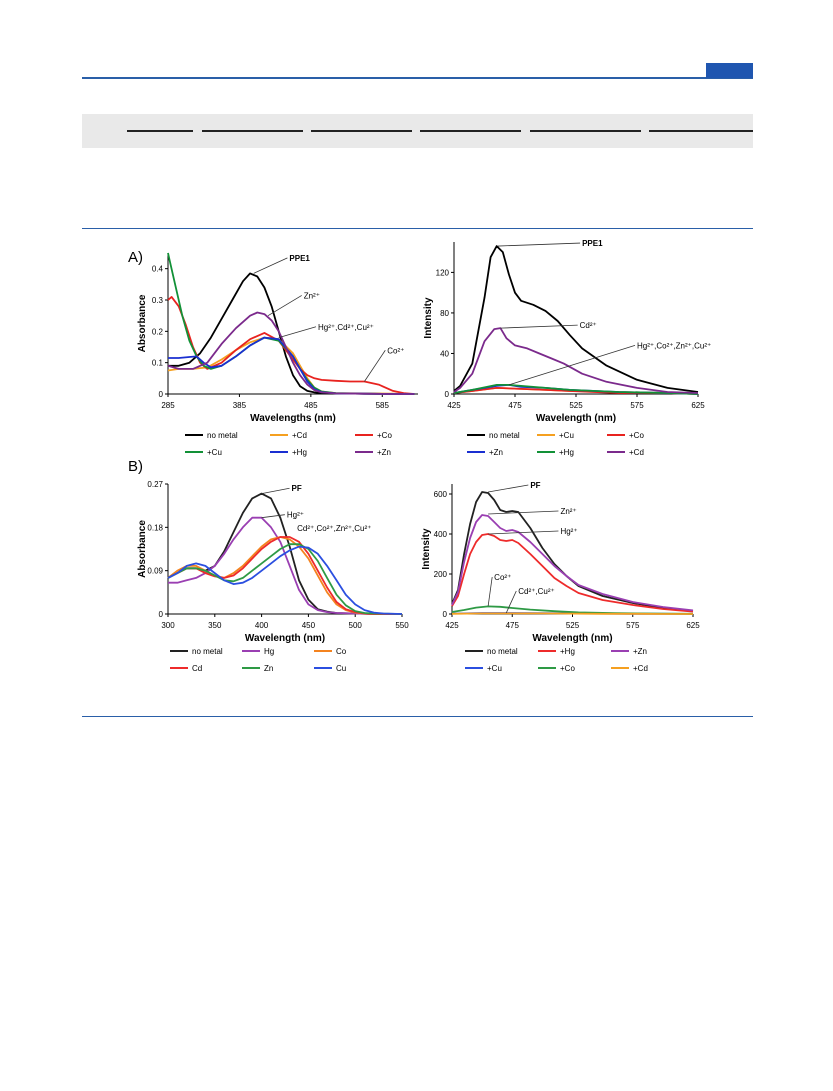 Image resolution: width=833 pixels, height=1091 pixels. What do you see at coordinates (417, 78) in the screenshot?
I see `header-rule` at bounding box center [417, 78].